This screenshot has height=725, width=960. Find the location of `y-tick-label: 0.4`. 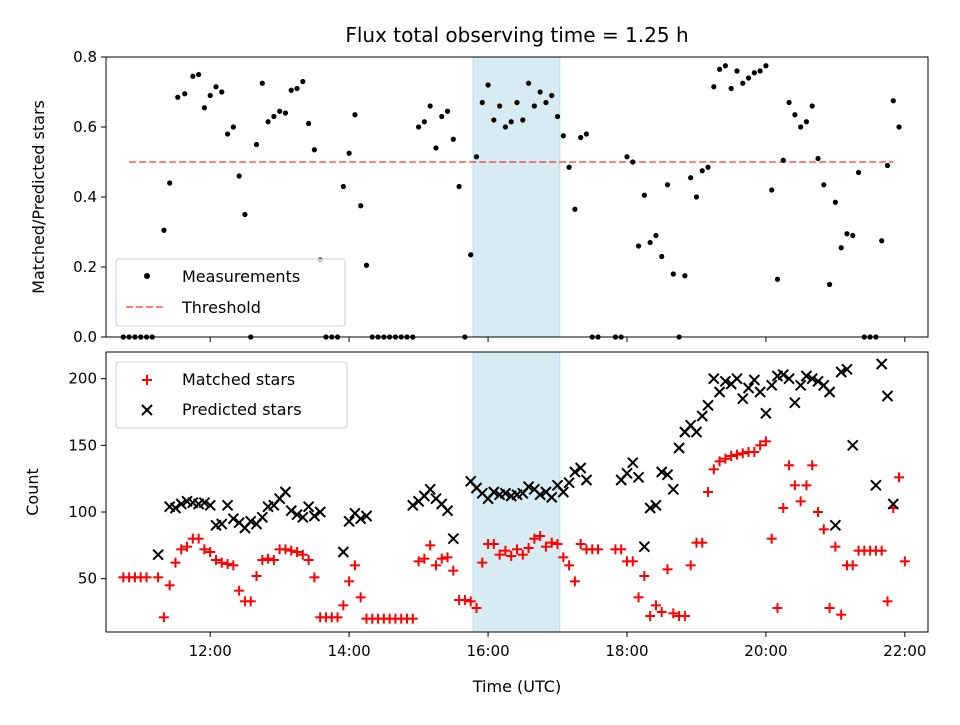

y-tick-label: 0.4 is located at coordinates (85, 197).